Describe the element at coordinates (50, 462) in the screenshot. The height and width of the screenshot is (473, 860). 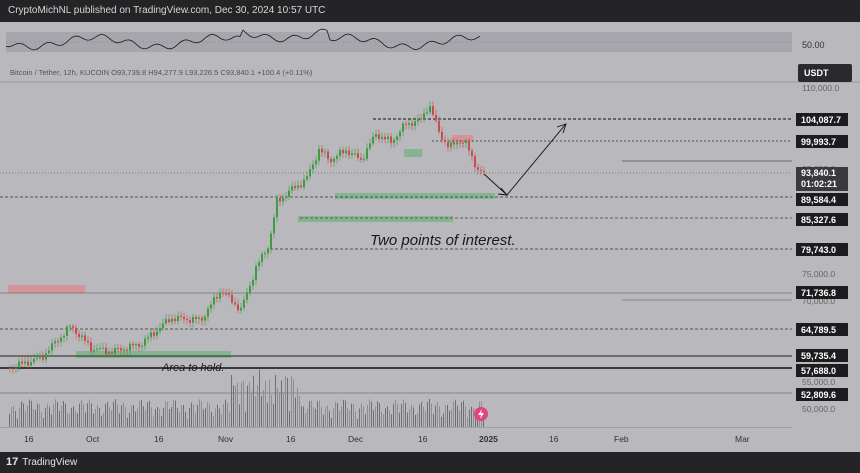
I see `tradingview-brand: TradingView` at that location.